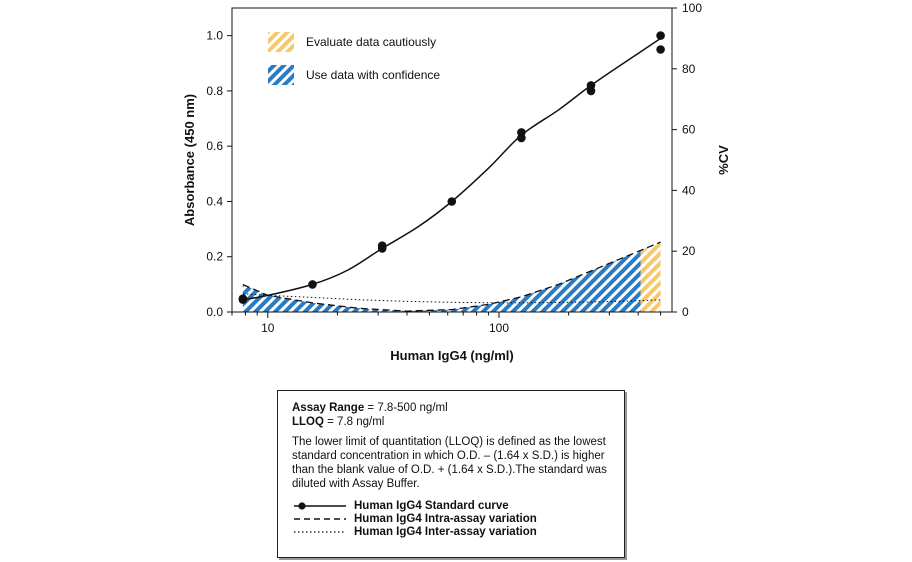  What do you see at coordinates (689, 190) in the screenshot?
I see `y-right-tick-label: 40` at bounding box center [689, 190].